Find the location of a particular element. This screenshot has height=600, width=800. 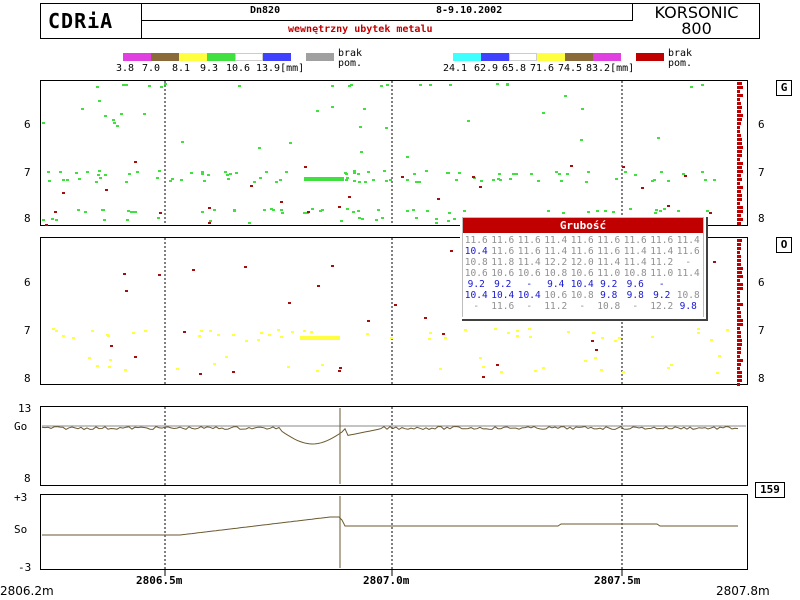

panel-o-button: O is located at coordinates (784, 245).